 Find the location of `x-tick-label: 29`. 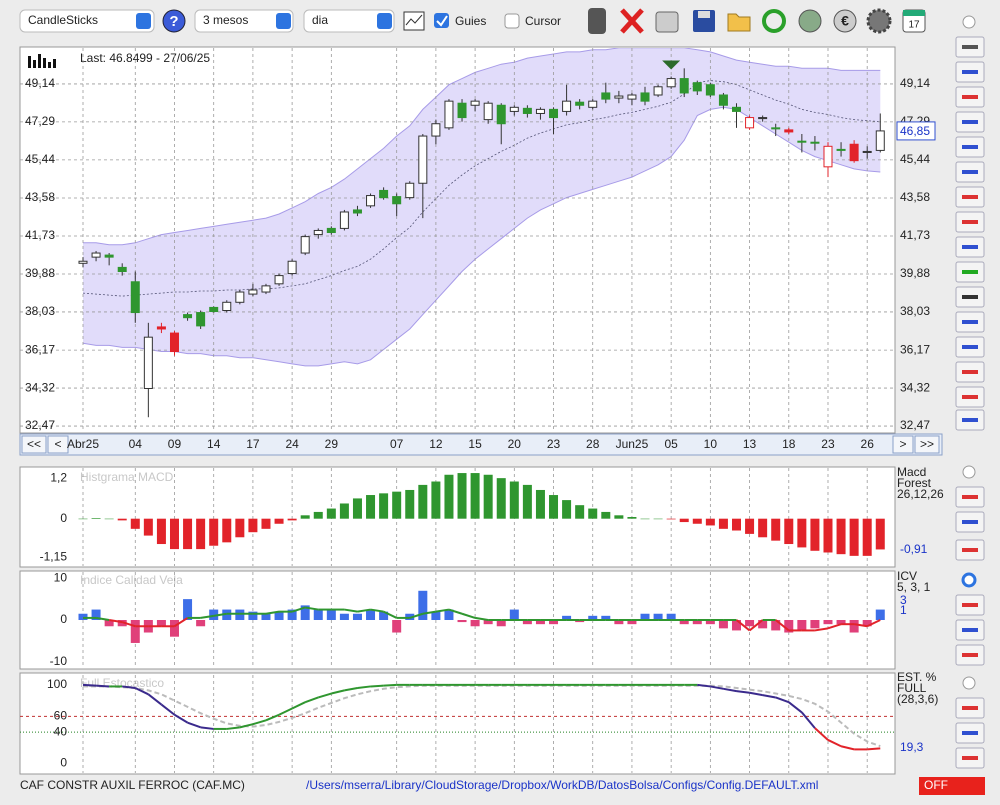

x-tick-label: 29 is located at coordinates (332, 444).